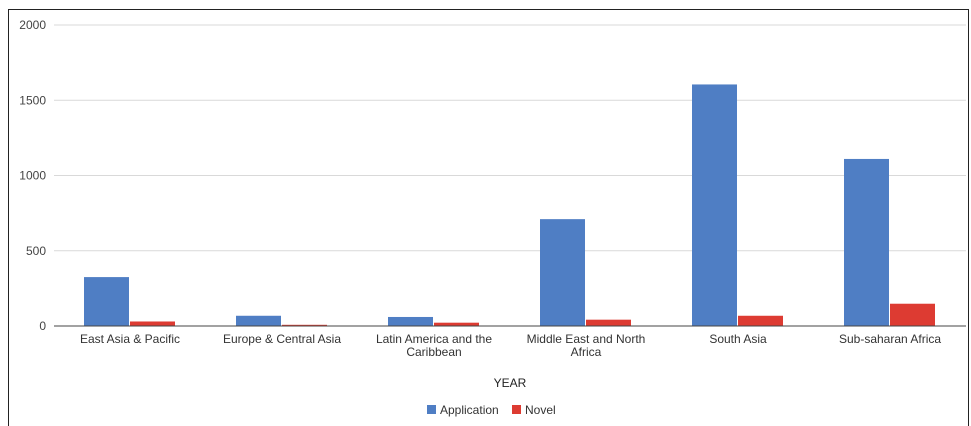 The height and width of the screenshot is (426, 971). I want to click on x-category-label: South Asia, so click(738, 339).